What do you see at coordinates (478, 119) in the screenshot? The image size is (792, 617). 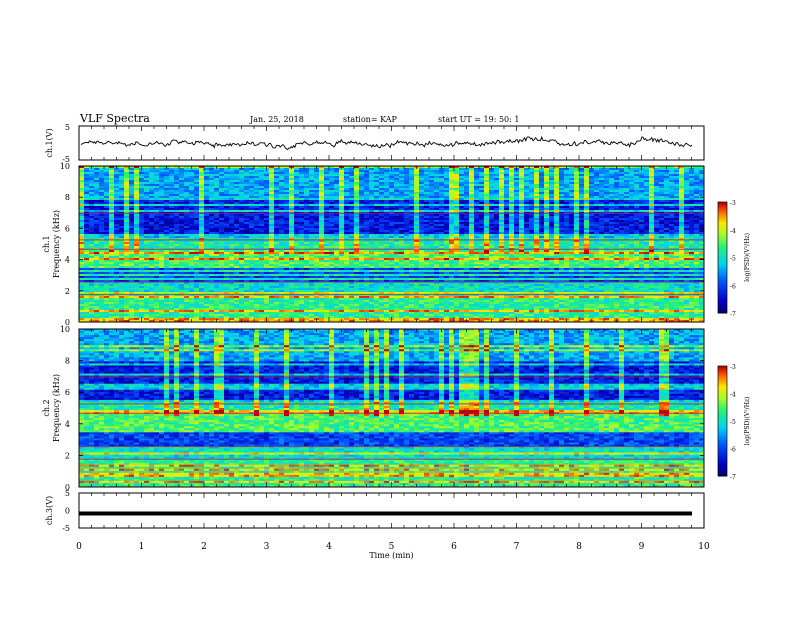 I see `header-start-time: start UT = 19: 50: 1` at bounding box center [478, 119].